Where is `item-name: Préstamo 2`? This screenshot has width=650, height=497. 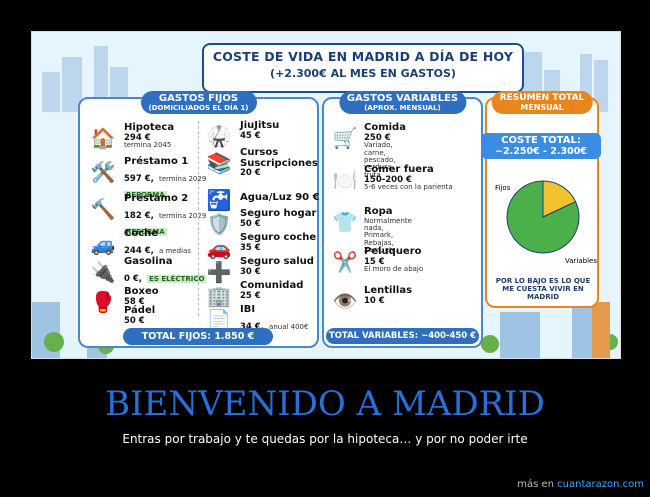
item-name: Préstamo 2 is located at coordinates (156, 198).